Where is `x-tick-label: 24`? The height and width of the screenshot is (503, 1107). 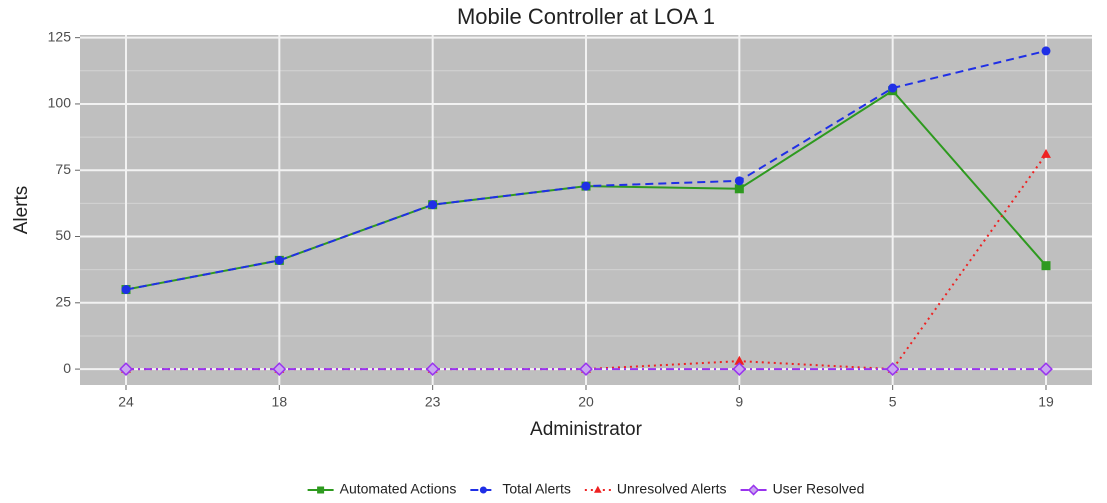
x-tick-label: 24 is located at coordinates (126, 402).